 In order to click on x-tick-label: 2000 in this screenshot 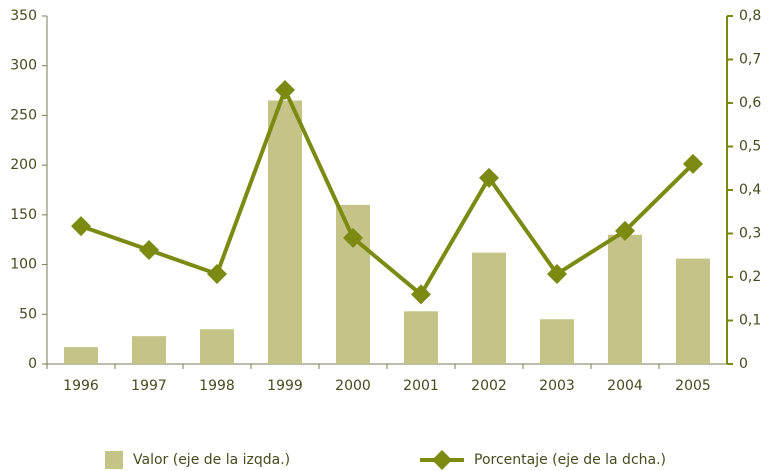, I will do `click(353, 386)`.